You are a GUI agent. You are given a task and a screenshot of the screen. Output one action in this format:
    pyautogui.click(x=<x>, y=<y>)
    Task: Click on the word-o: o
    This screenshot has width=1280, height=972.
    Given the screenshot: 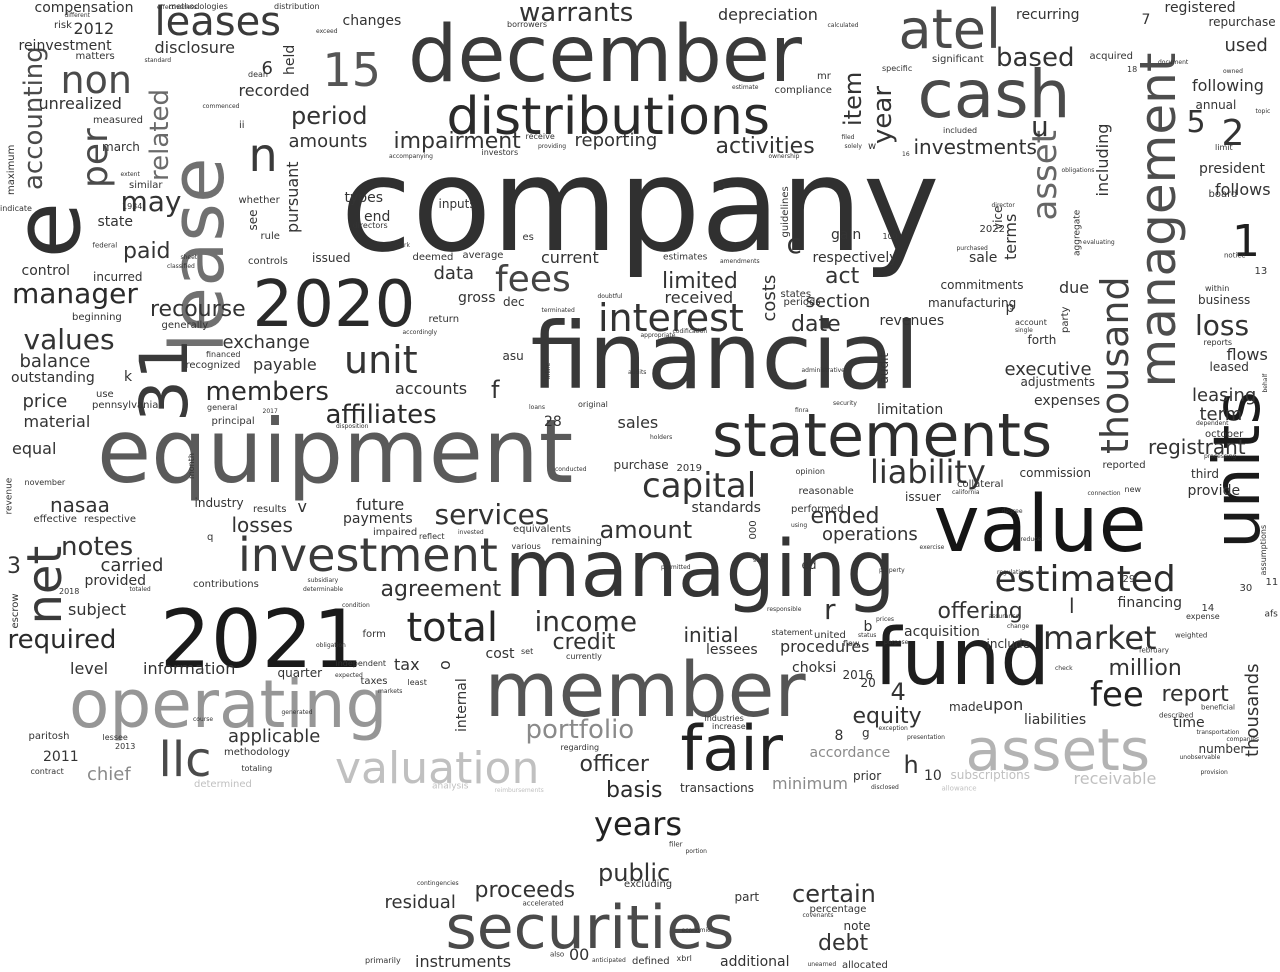 What is the action you would take?
    pyautogui.click(x=444, y=665)
    